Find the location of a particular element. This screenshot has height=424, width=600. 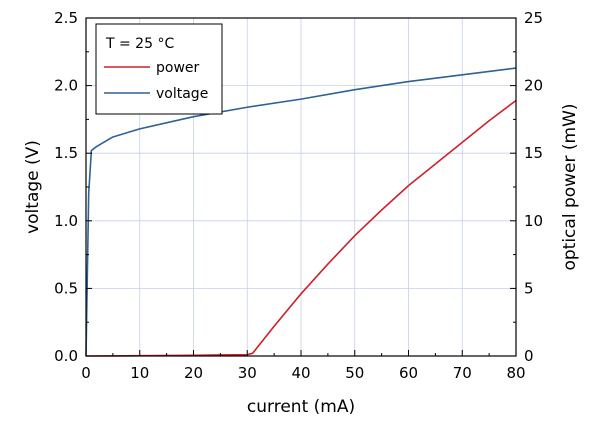

y-left-tick-label: 1.0 is located at coordinates (66, 221).